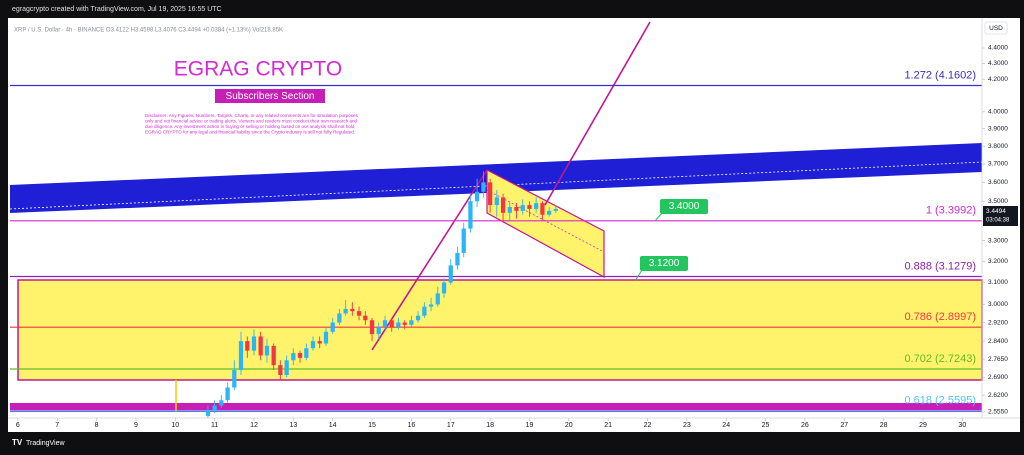 This screenshot has height=455, width=1024. Describe the element at coordinates (998, 182) in the screenshot. I see `y-tick-label: 3.6000` at that location.